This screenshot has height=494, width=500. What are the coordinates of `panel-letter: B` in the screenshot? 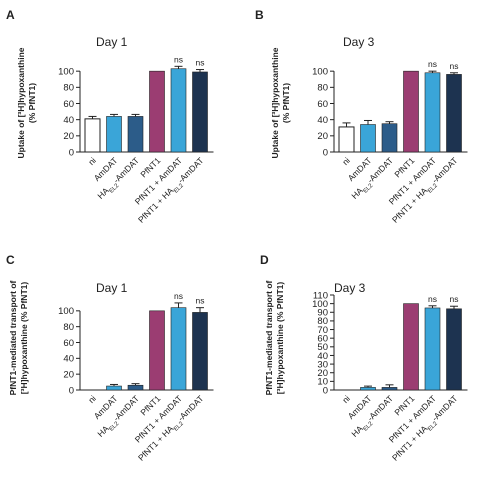 It's located at (259, 15).